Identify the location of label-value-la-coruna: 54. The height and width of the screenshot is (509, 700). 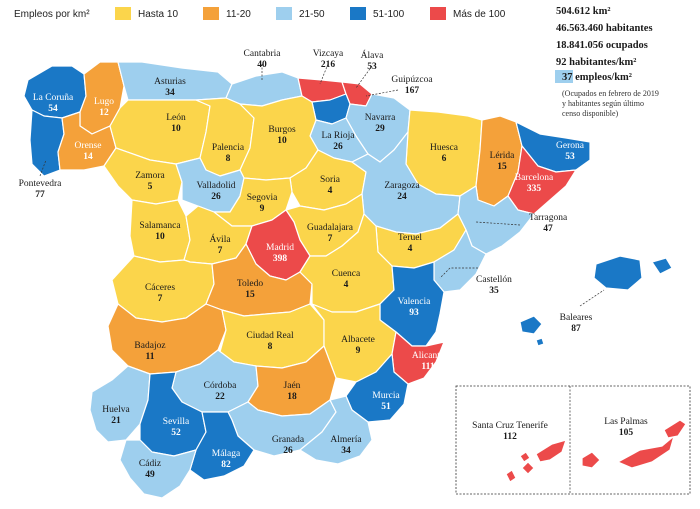
(53, 109).